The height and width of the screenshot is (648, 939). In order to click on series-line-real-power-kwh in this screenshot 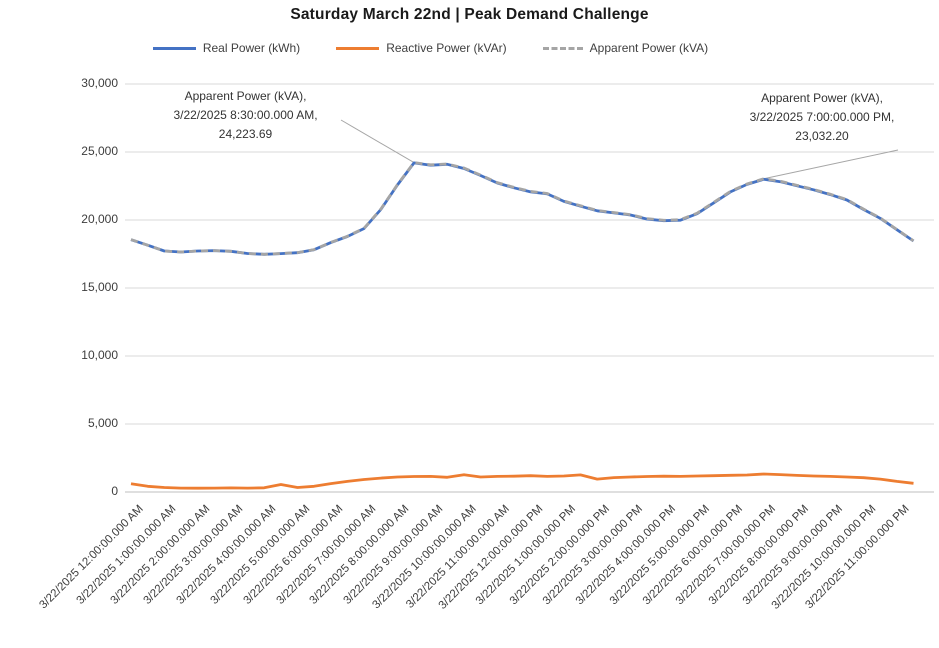, I will do `click(522, 208)`.